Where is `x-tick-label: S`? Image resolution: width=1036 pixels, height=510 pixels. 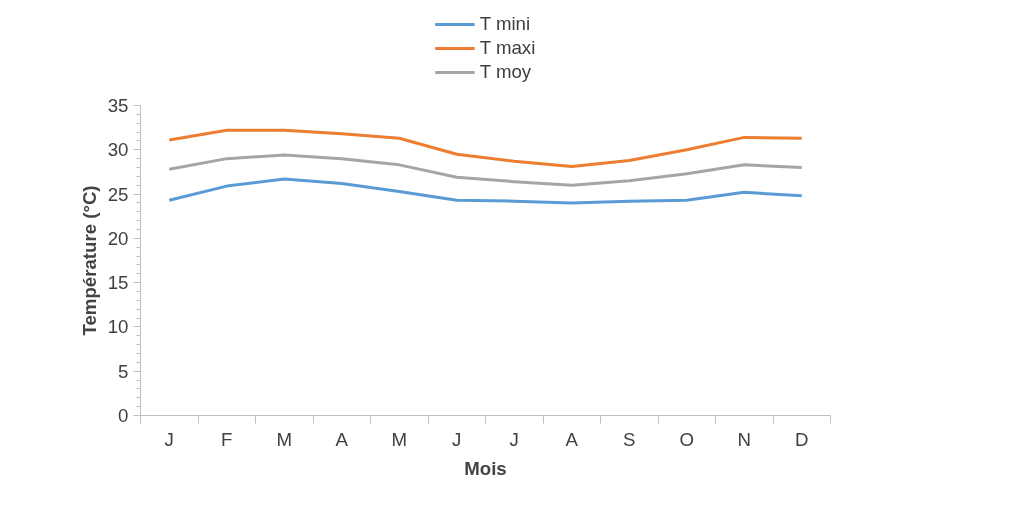
x-tick-label: S is located at coordinates (629, 439).